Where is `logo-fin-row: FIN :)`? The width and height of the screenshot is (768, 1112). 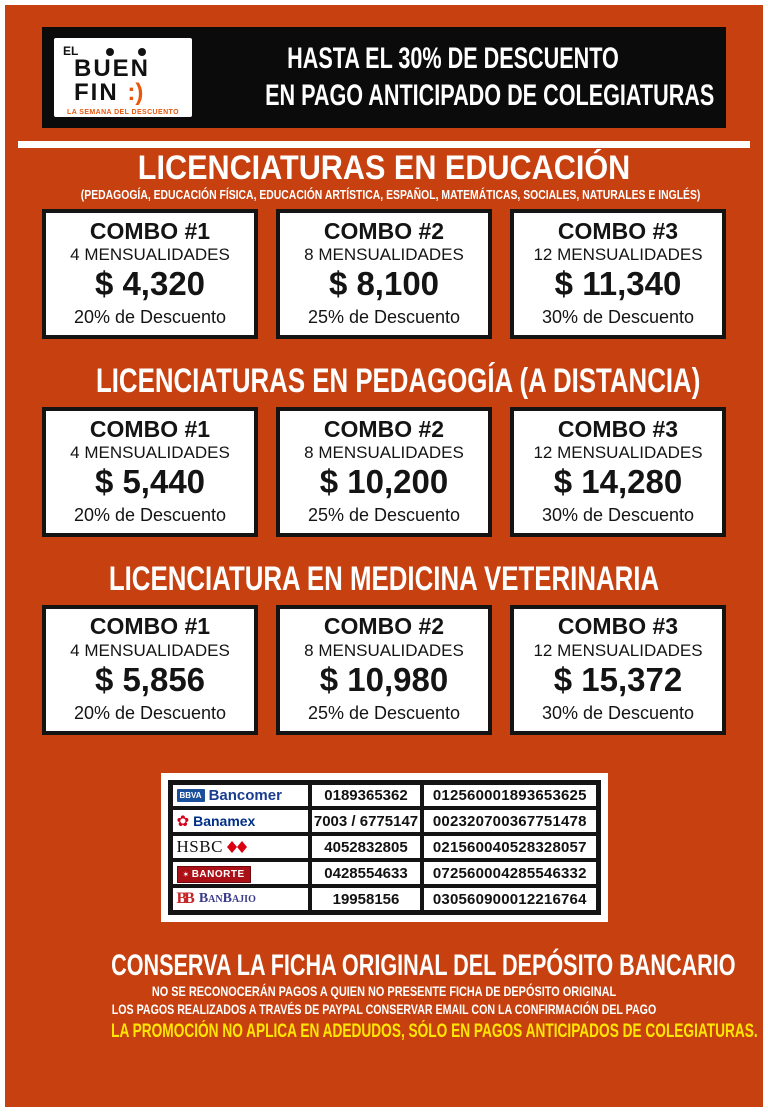 logo-fin-row: FIN :) is located at coordinates (123, 92).